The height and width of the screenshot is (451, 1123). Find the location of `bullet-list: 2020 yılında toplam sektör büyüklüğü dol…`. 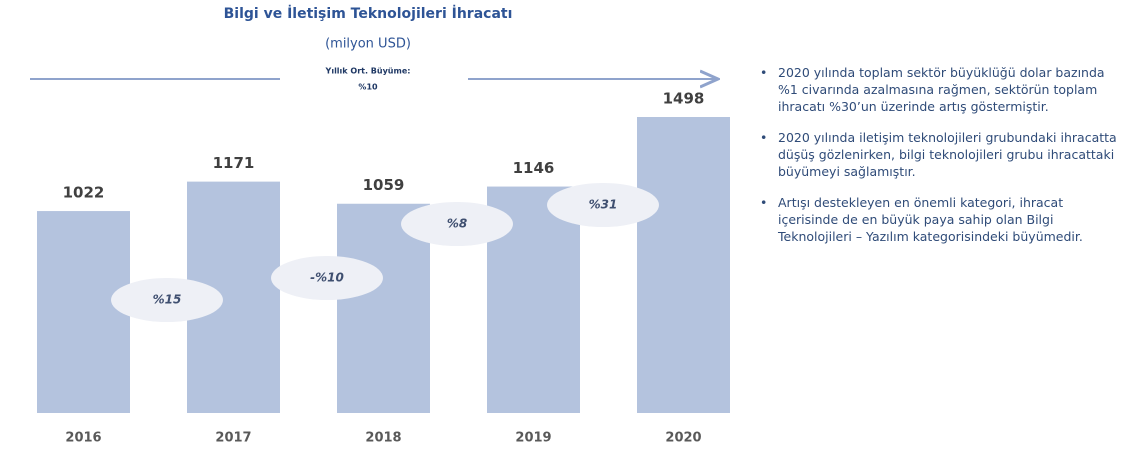

bullet-list: 2020 yılında toplam sektör büyüklüğü dol… is located at coordinates (941, 161).